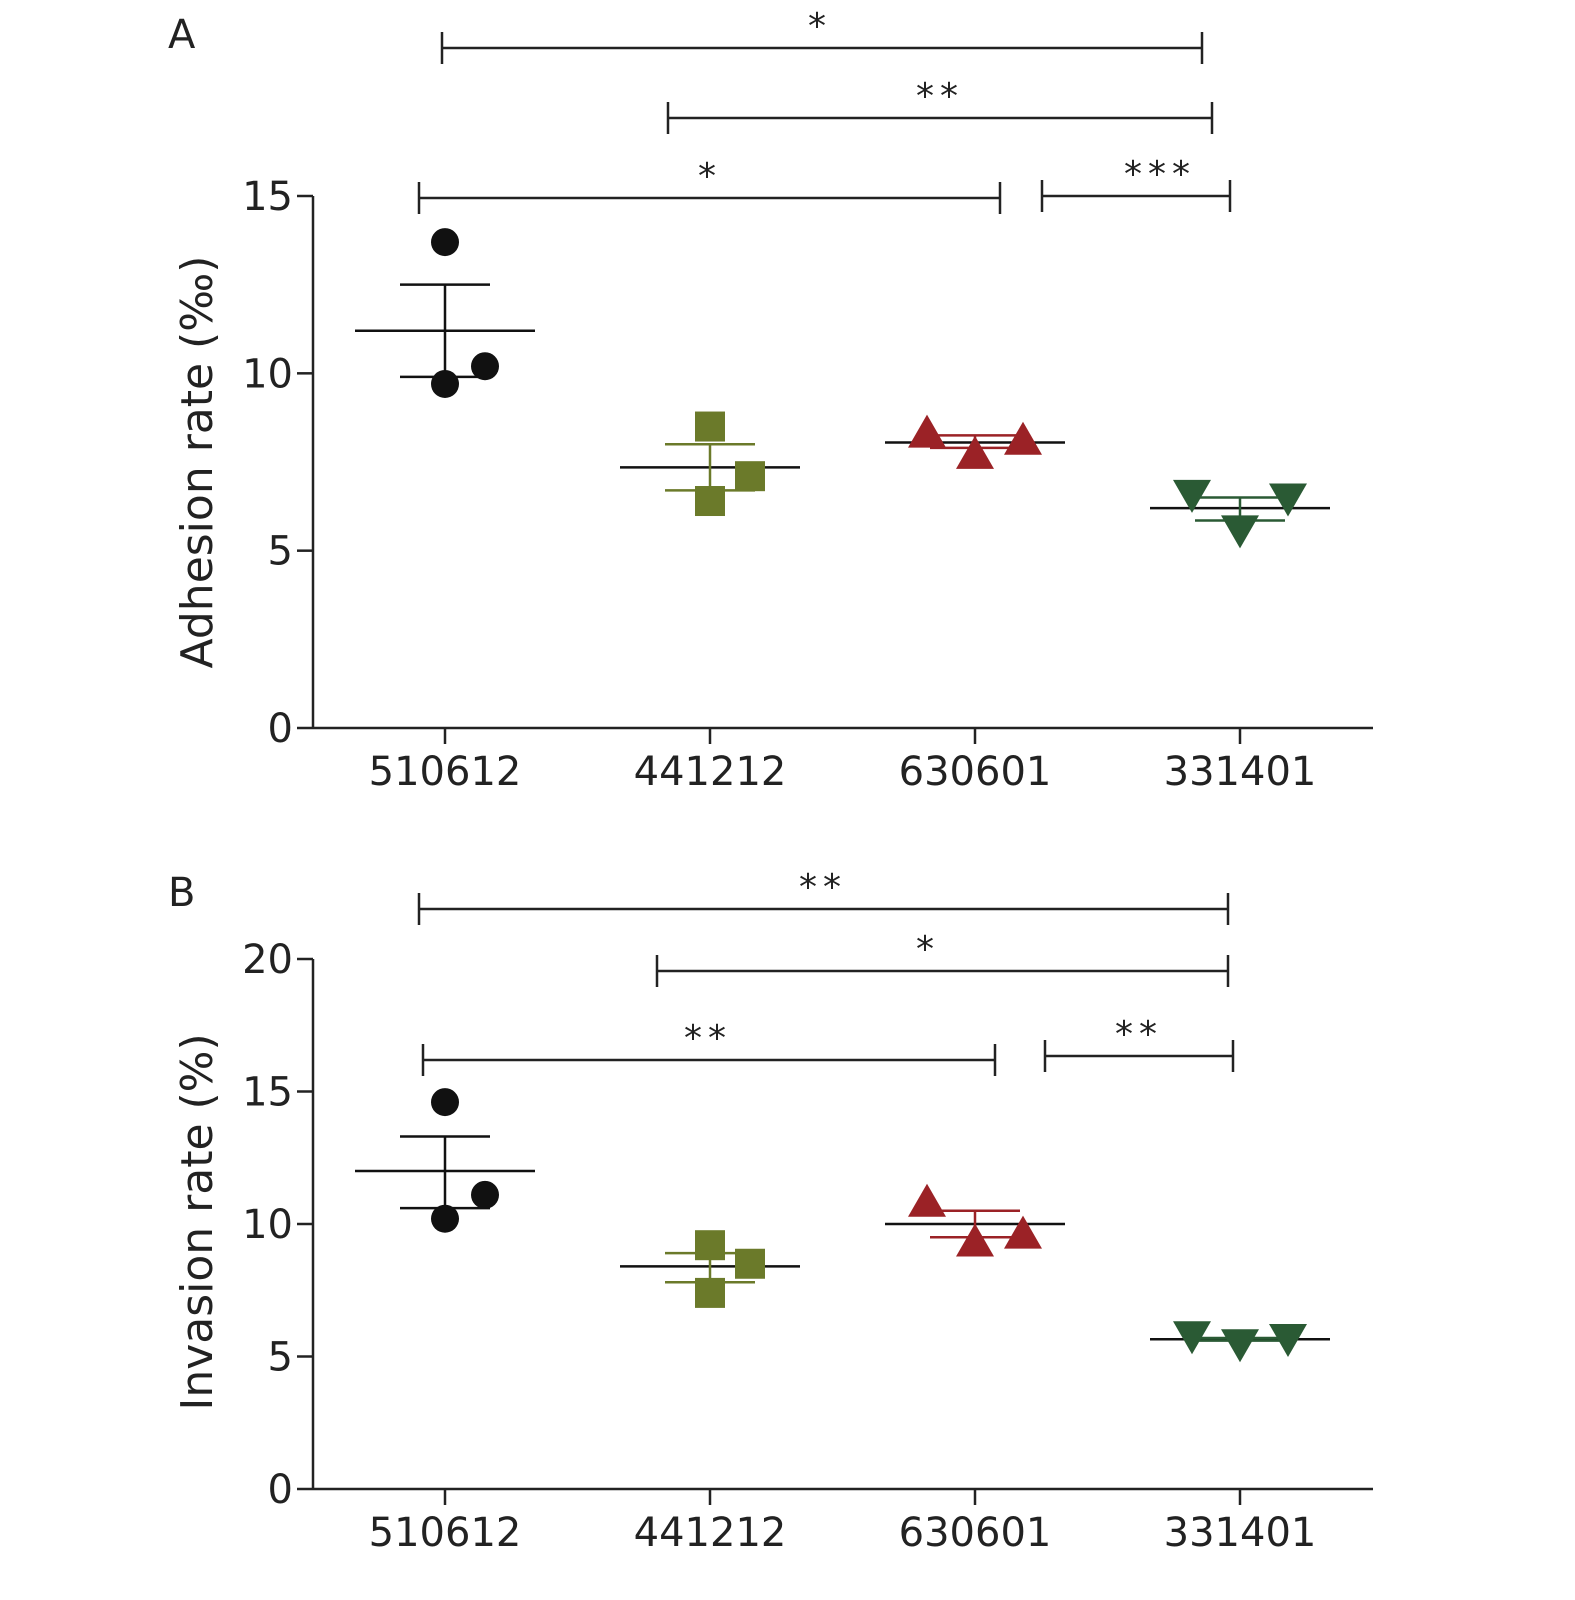  I want to click on panel-letter: B, so click(181, 893).